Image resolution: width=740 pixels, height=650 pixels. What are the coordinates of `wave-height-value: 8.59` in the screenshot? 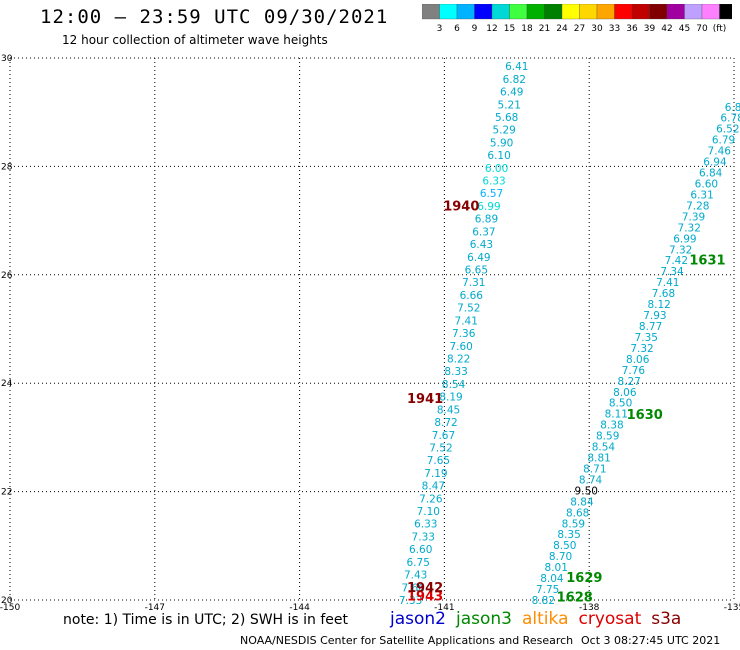 It's located at (573, 524).